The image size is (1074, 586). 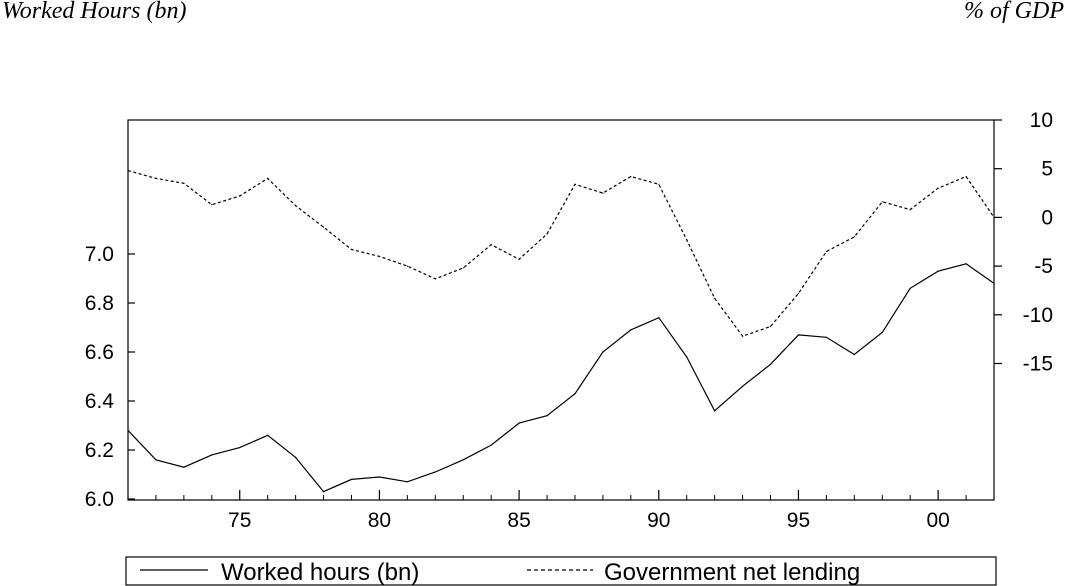 I want to click on right-tick-label: 0, so click(x=1047, y=217).